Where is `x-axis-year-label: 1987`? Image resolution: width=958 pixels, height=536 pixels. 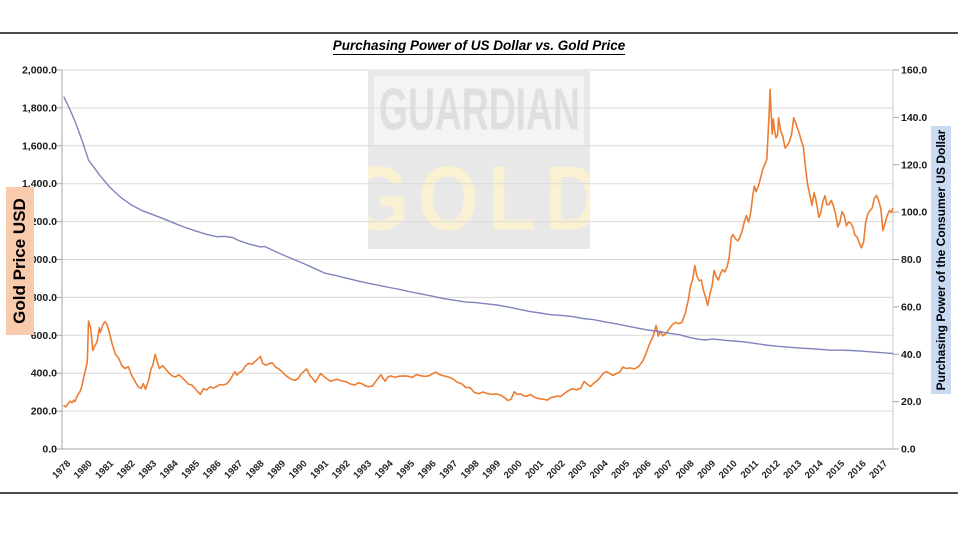
x-axis-year-label: 1987 is located at coordinates (233, 469).